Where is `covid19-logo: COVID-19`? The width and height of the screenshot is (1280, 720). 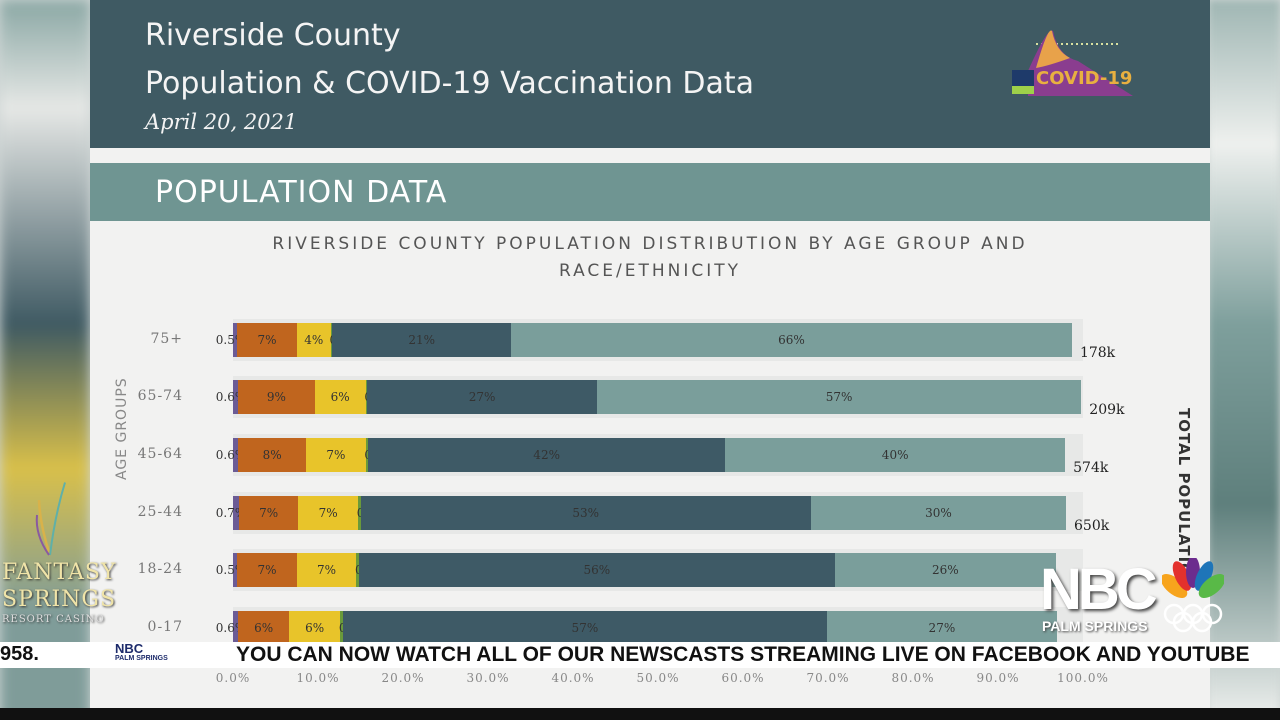
covid19-logo: COVID-19 is located at coordinates (1072, 63).